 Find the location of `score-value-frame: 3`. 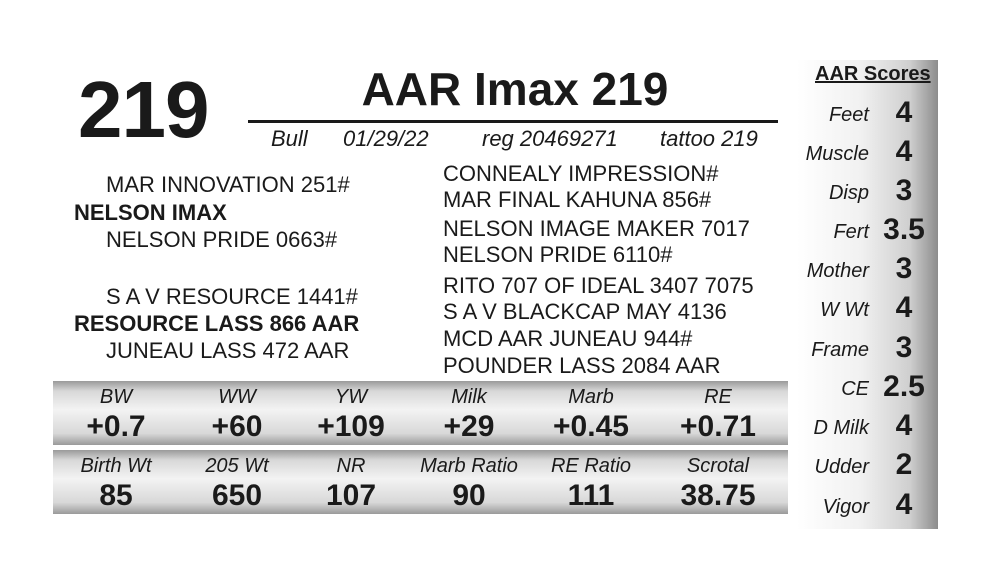

score-value-frame: 3 is located at coordinates (904, 347).